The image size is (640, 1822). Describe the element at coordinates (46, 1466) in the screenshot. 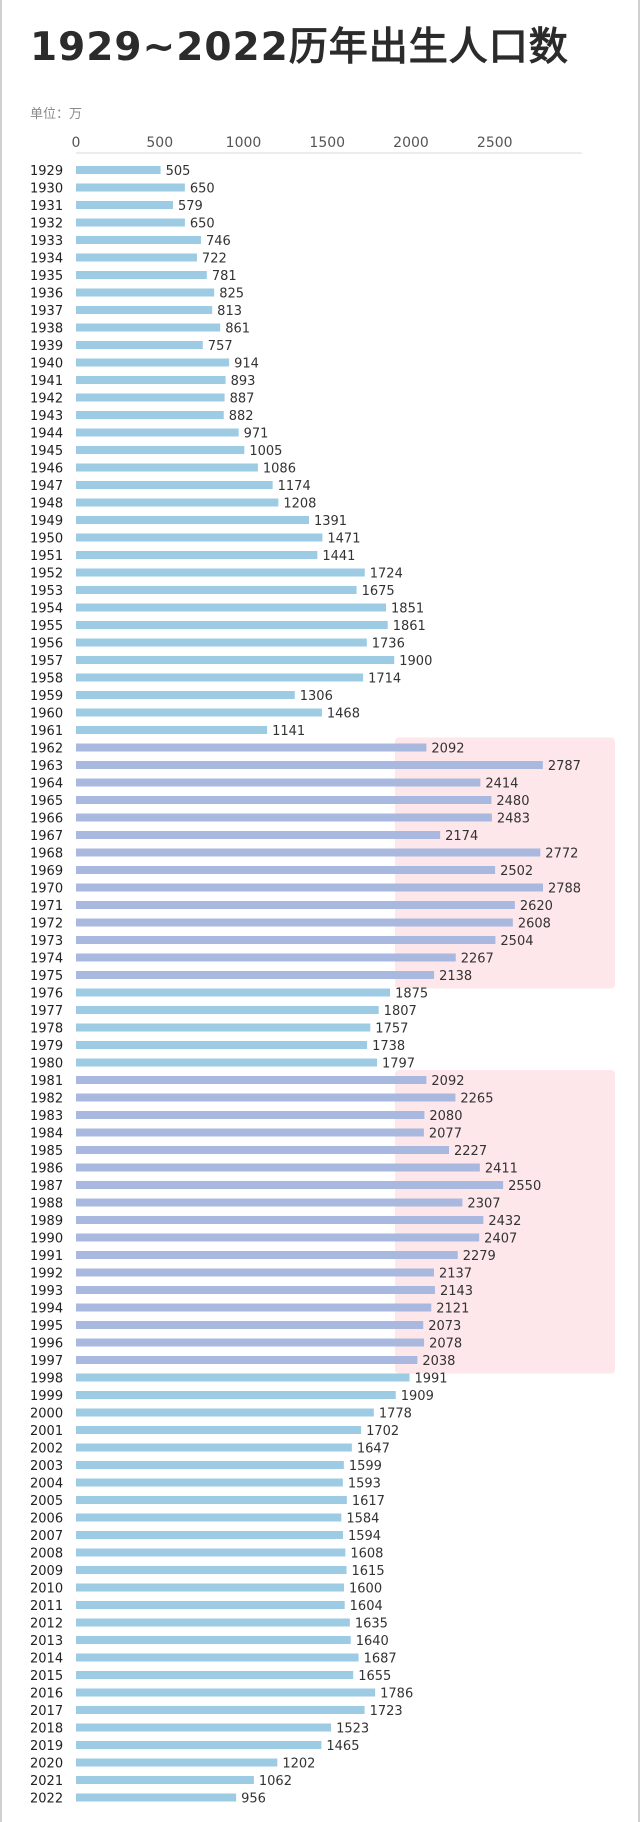

I see `year-label: 2003` at that location.